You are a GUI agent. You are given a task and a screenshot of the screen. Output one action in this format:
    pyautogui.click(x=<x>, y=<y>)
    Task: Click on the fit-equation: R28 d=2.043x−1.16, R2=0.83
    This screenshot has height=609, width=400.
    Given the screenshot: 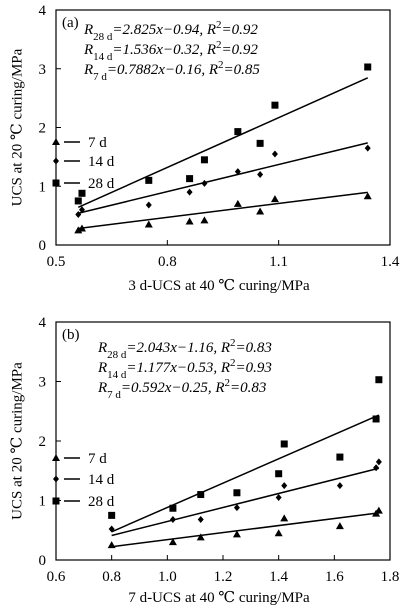 What is the action you would take?
    pyautogui.click(x=184, y=349)
    